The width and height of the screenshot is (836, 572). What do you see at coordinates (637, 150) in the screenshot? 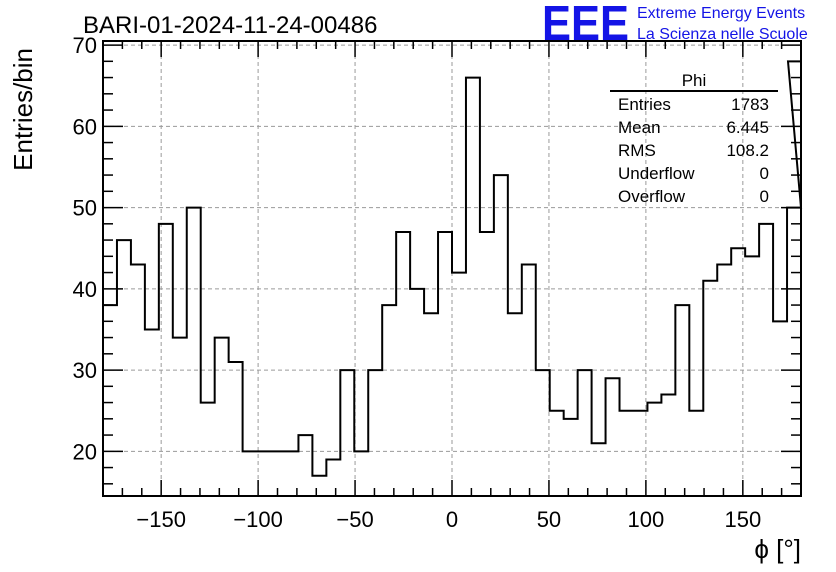
I see `stats-label: RMS` at bounding box center [637, 150].